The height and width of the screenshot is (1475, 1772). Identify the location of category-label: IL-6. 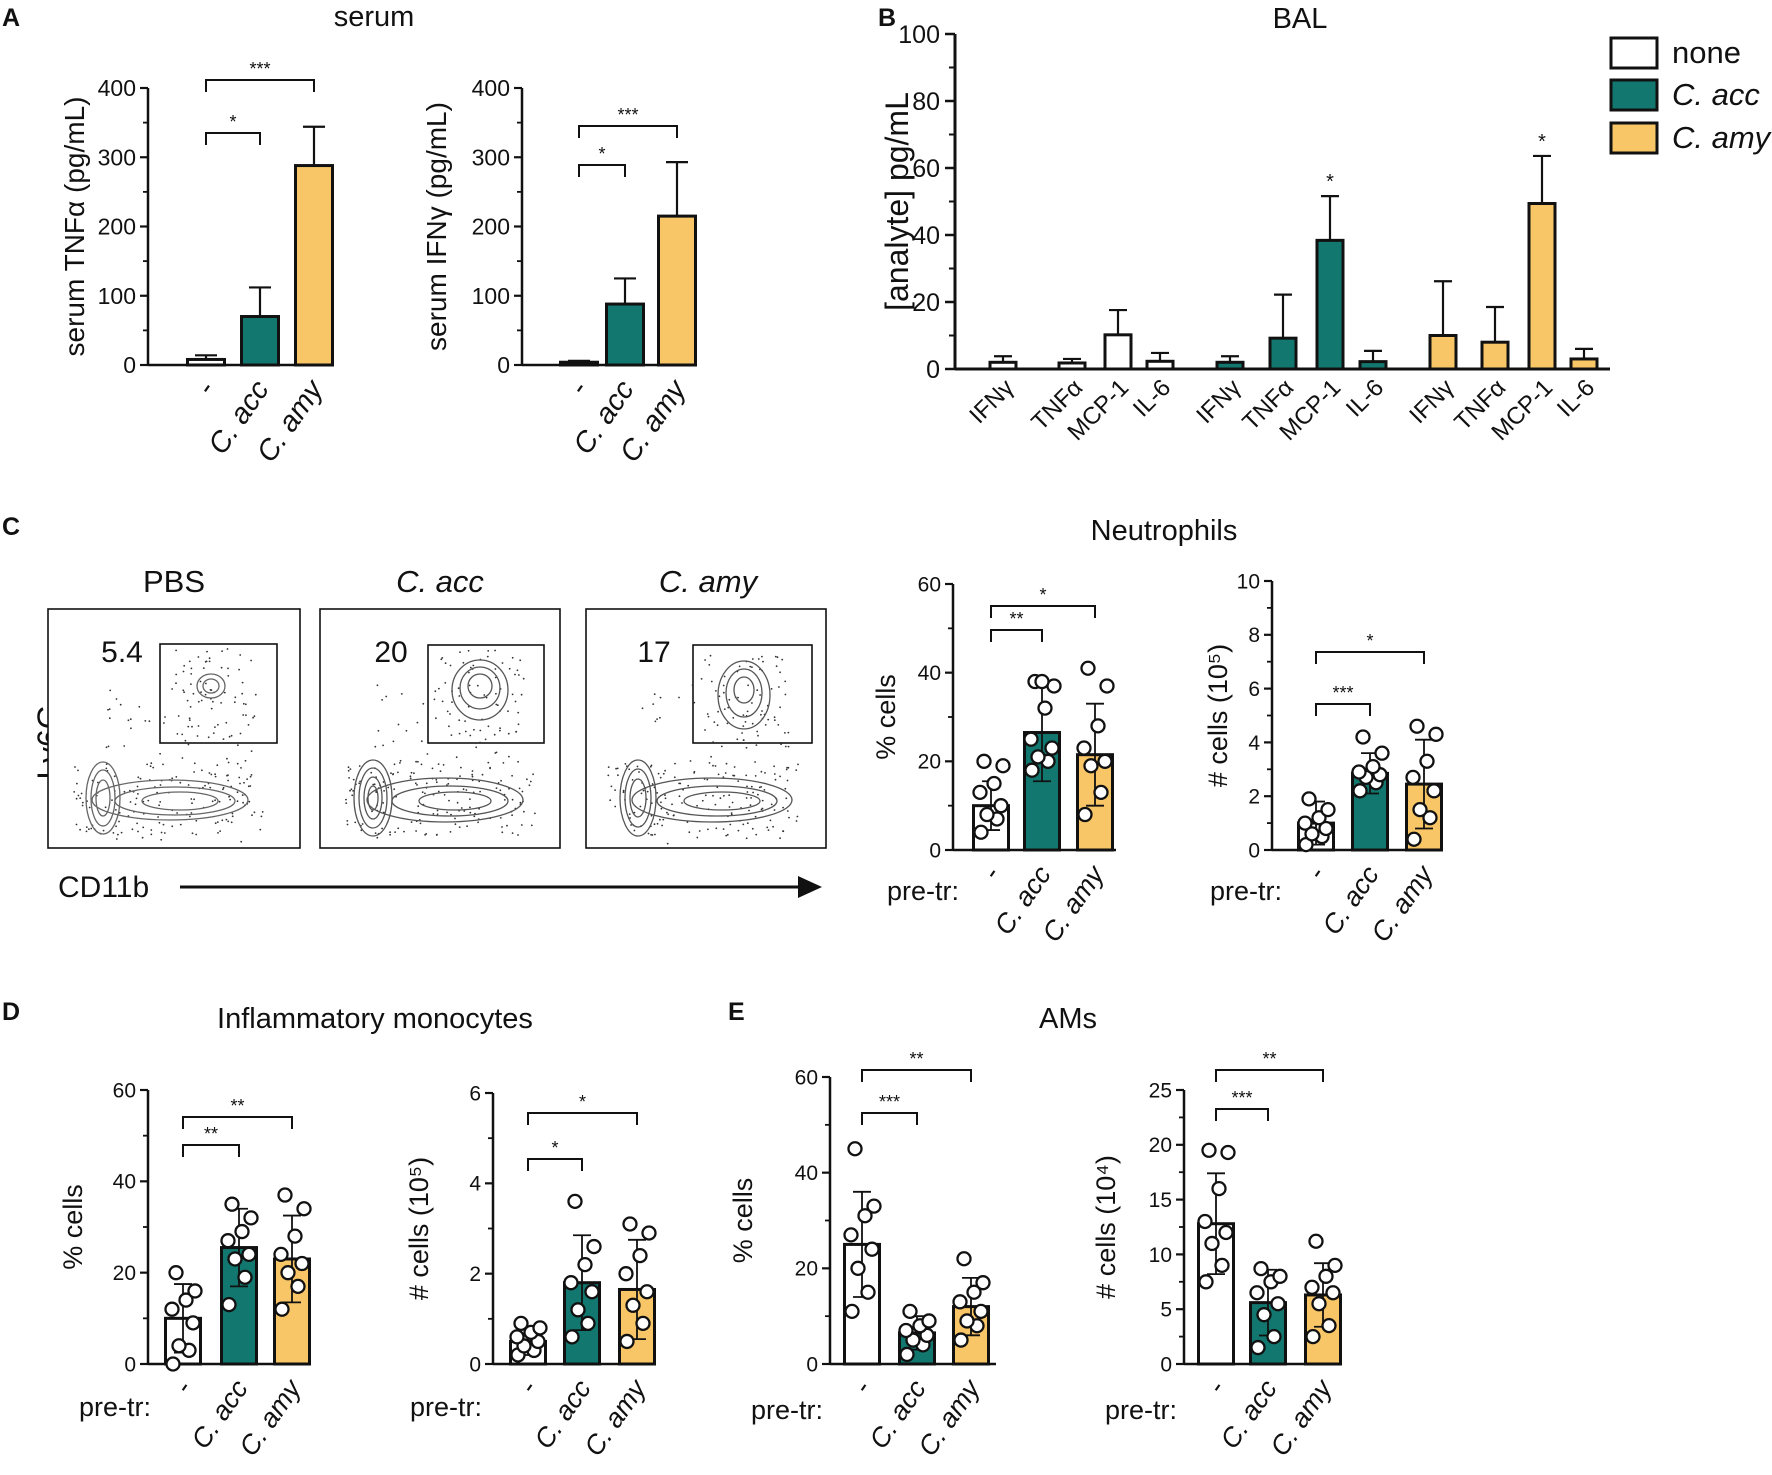
(1152, 398).